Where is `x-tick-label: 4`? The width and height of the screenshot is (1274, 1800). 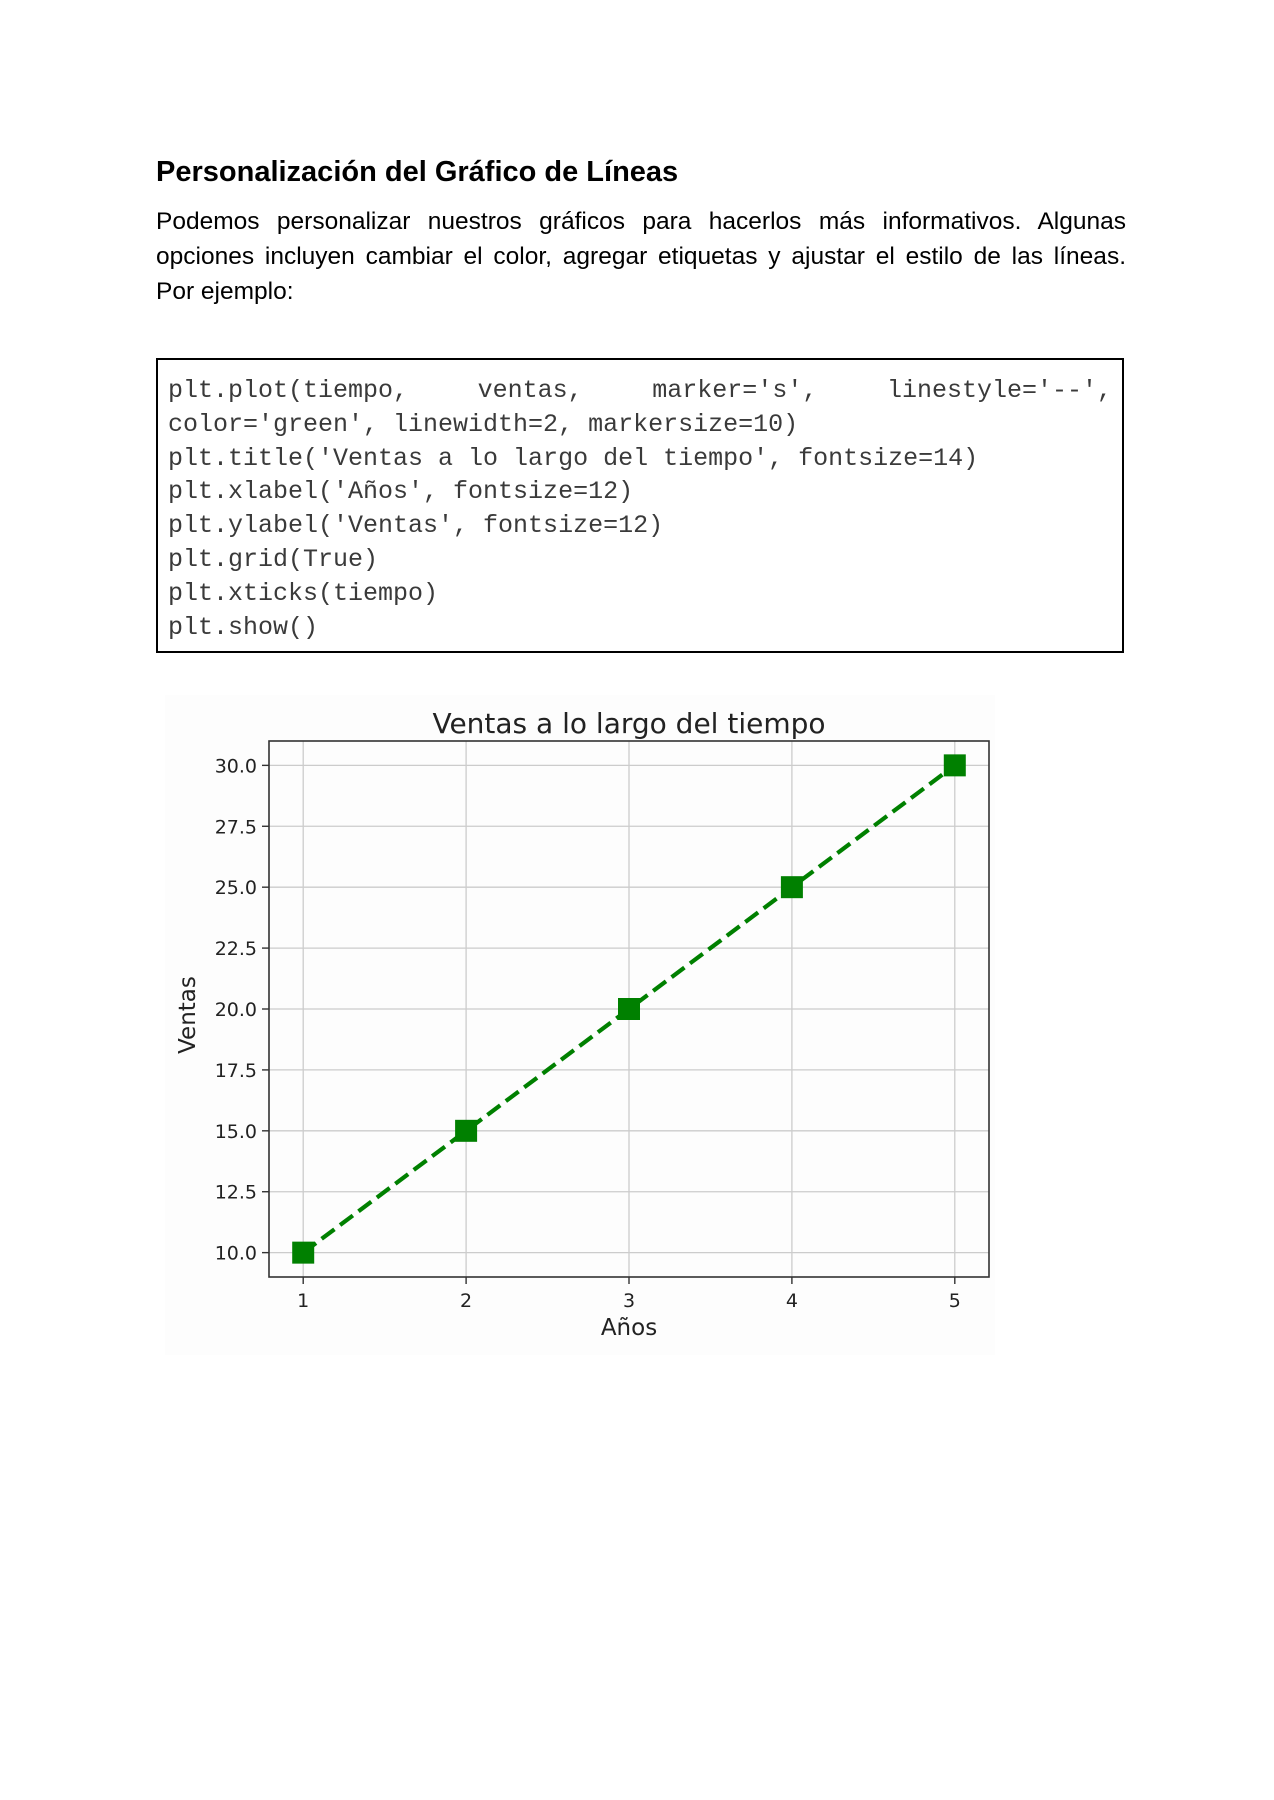 x-tick-label: 4 is located at coordinates (792, 1301).